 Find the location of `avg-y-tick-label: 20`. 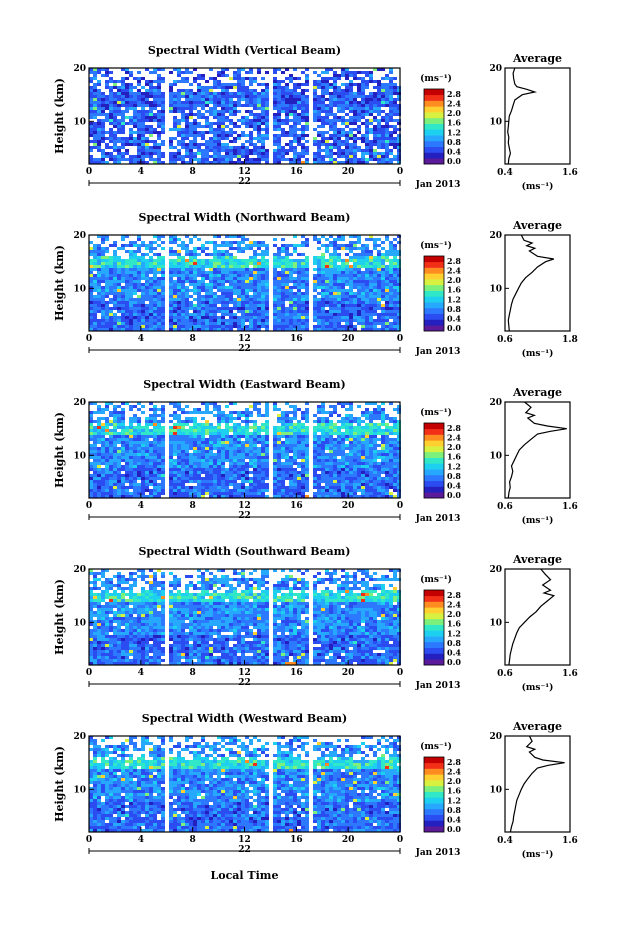

avg-y-tick-label: 20 is located at coordinates (495, 236).